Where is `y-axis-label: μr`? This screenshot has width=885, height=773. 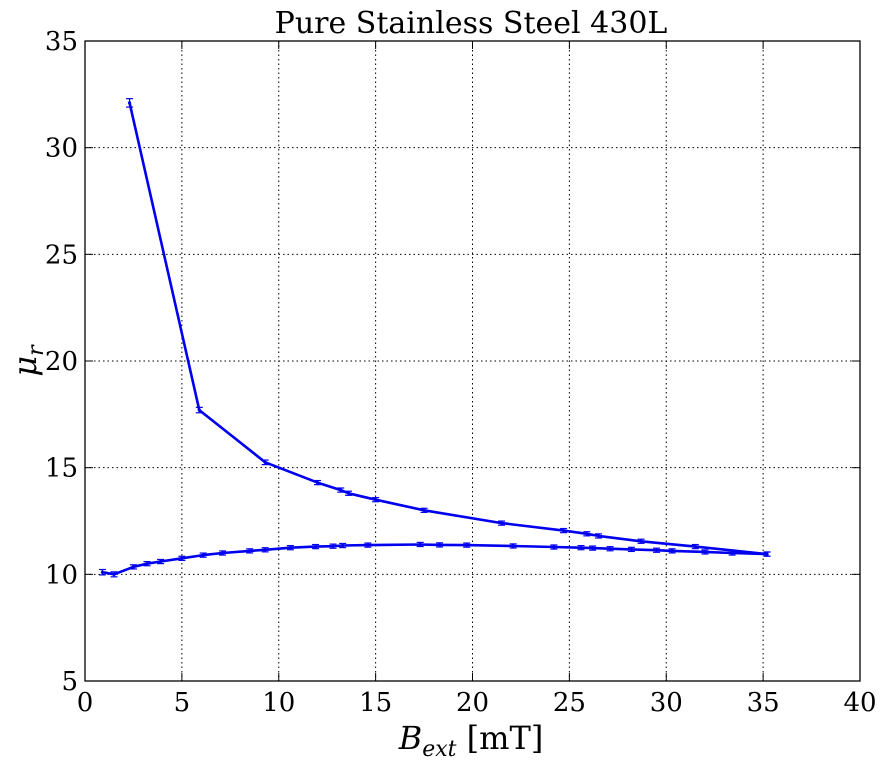
y-axis-label: μr is located at coordinates (27, 360).